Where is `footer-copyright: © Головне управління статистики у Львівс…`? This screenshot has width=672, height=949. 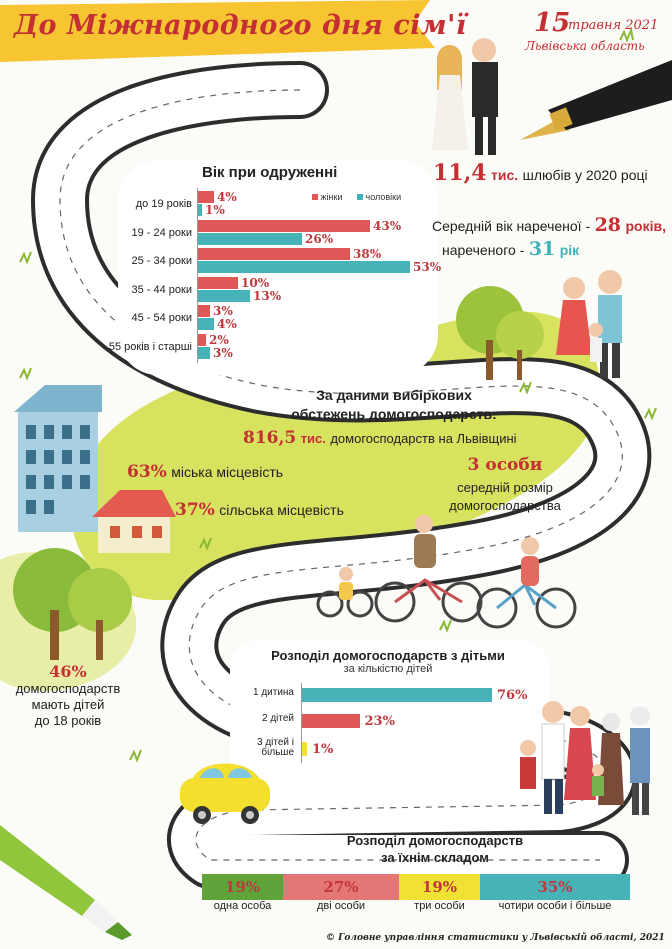
footer-copyright: © Головне управління статистики у Львівс… is located at coordinates (495, 938).